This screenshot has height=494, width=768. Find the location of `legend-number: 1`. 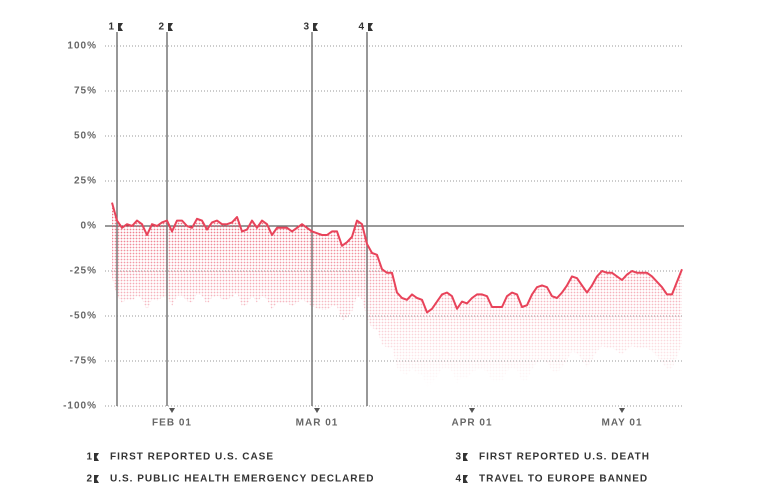

legend-number: 1 is located at coordinates (89, 457).